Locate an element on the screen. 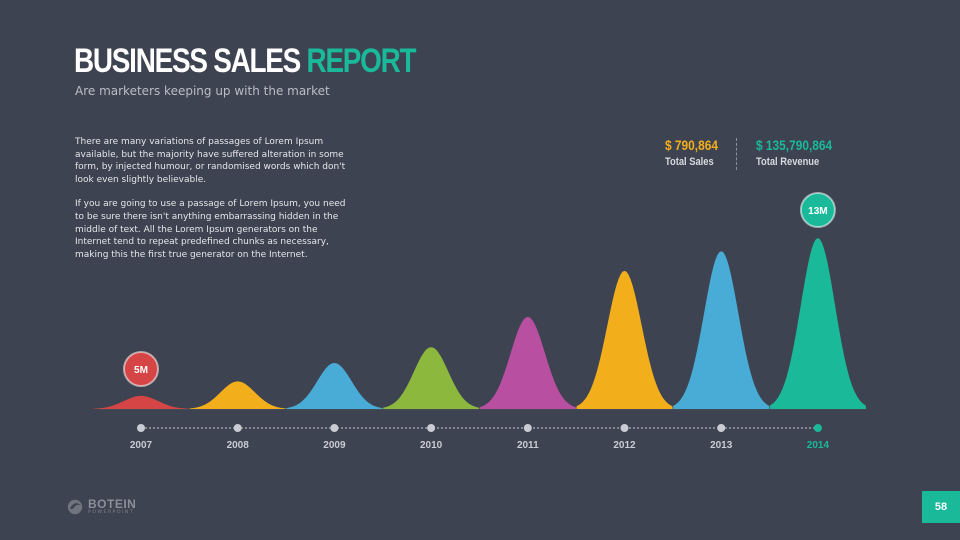 The image size is (960, 540). callout-ring-2007 is located at coordinates (141, 369).